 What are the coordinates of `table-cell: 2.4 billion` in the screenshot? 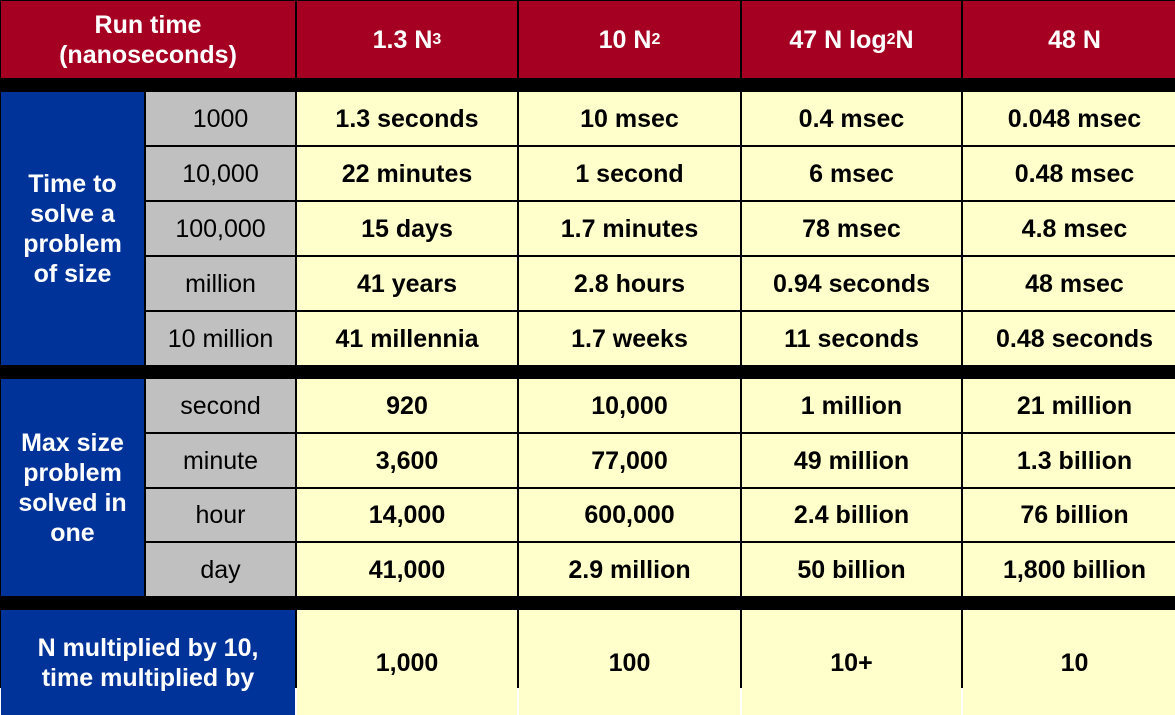 It's located at (851, 515).